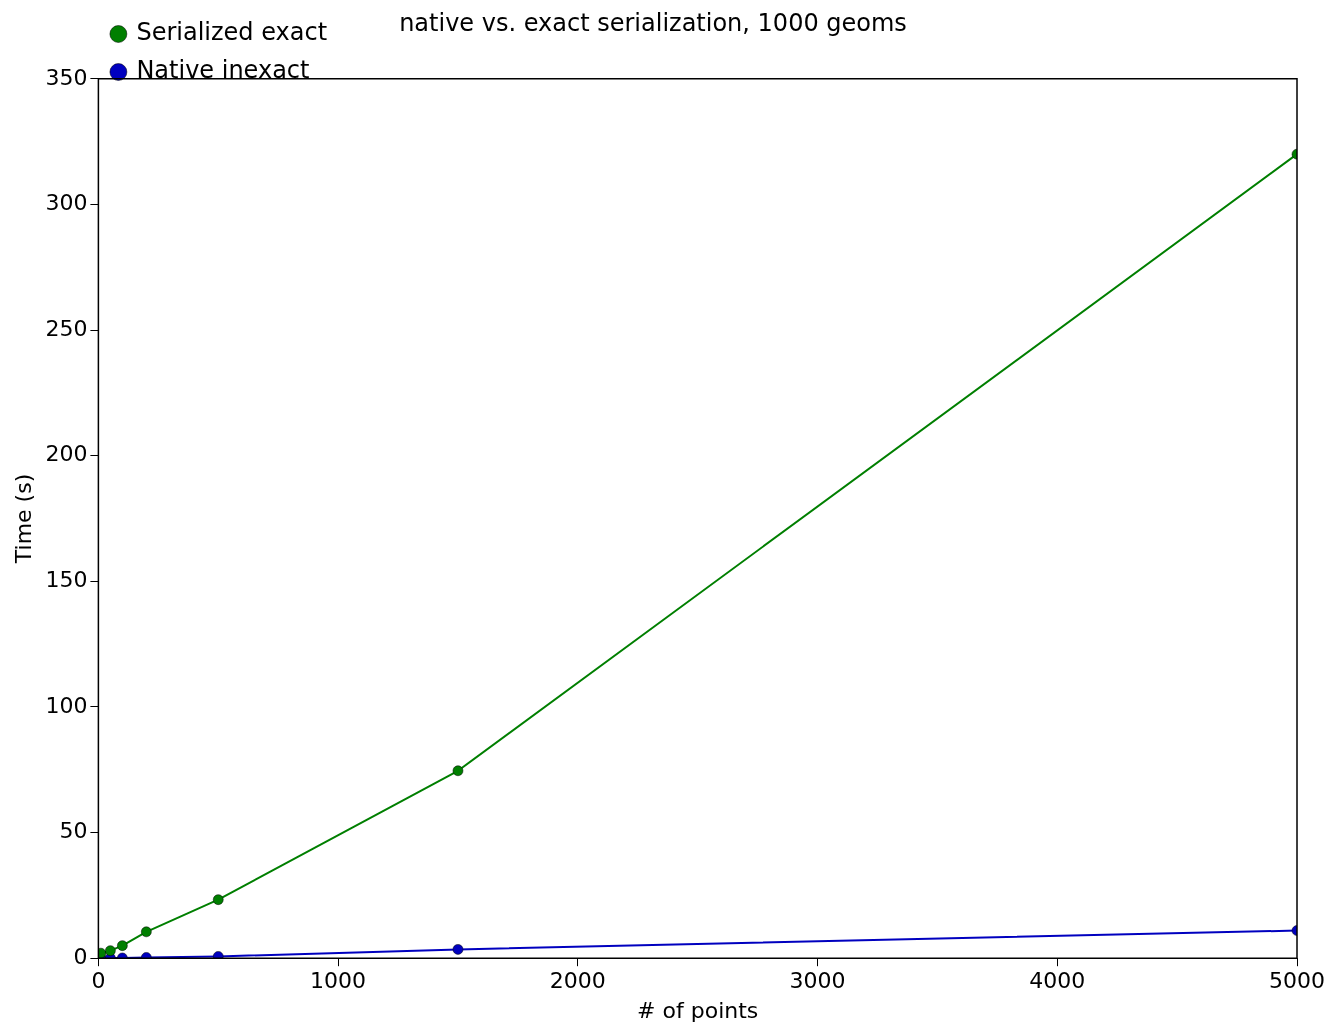  I want to click on x-tick-label: 1000, so click(338, 981).